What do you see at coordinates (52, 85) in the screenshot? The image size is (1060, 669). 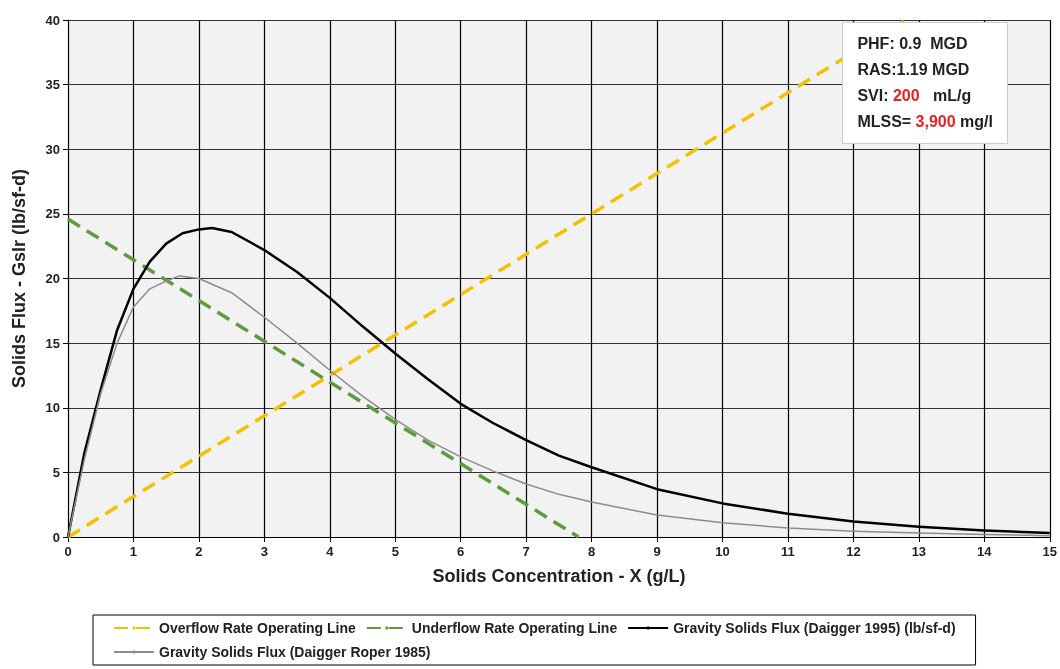 I see `y-tick-label: 35` at bounding box center [52, 85].